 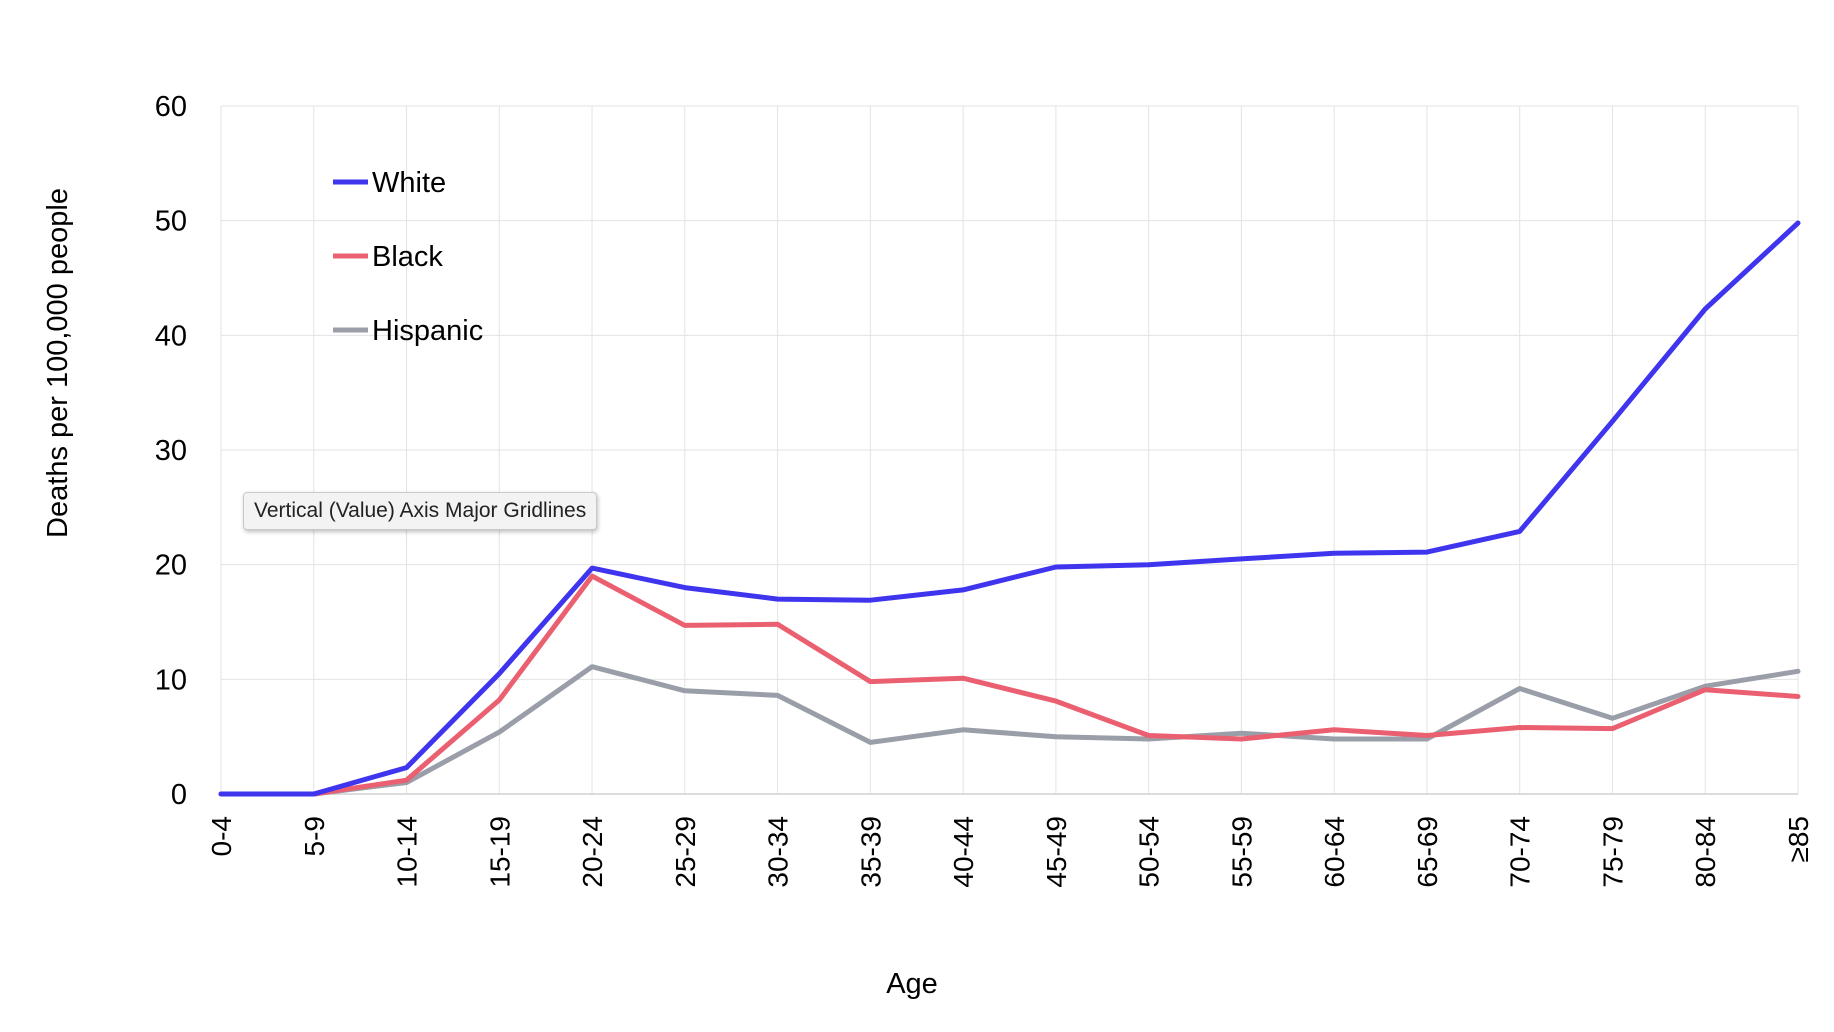 What do you see at coordinates (963, 852) in the screenshot?
I see `x-tick-label: 40-44` at bounding box center [963, 852].